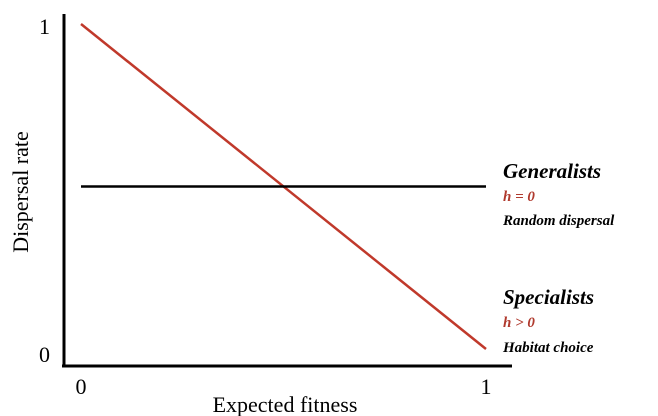  I want to click on annotation-heading: Generalists, so click(552, 171).